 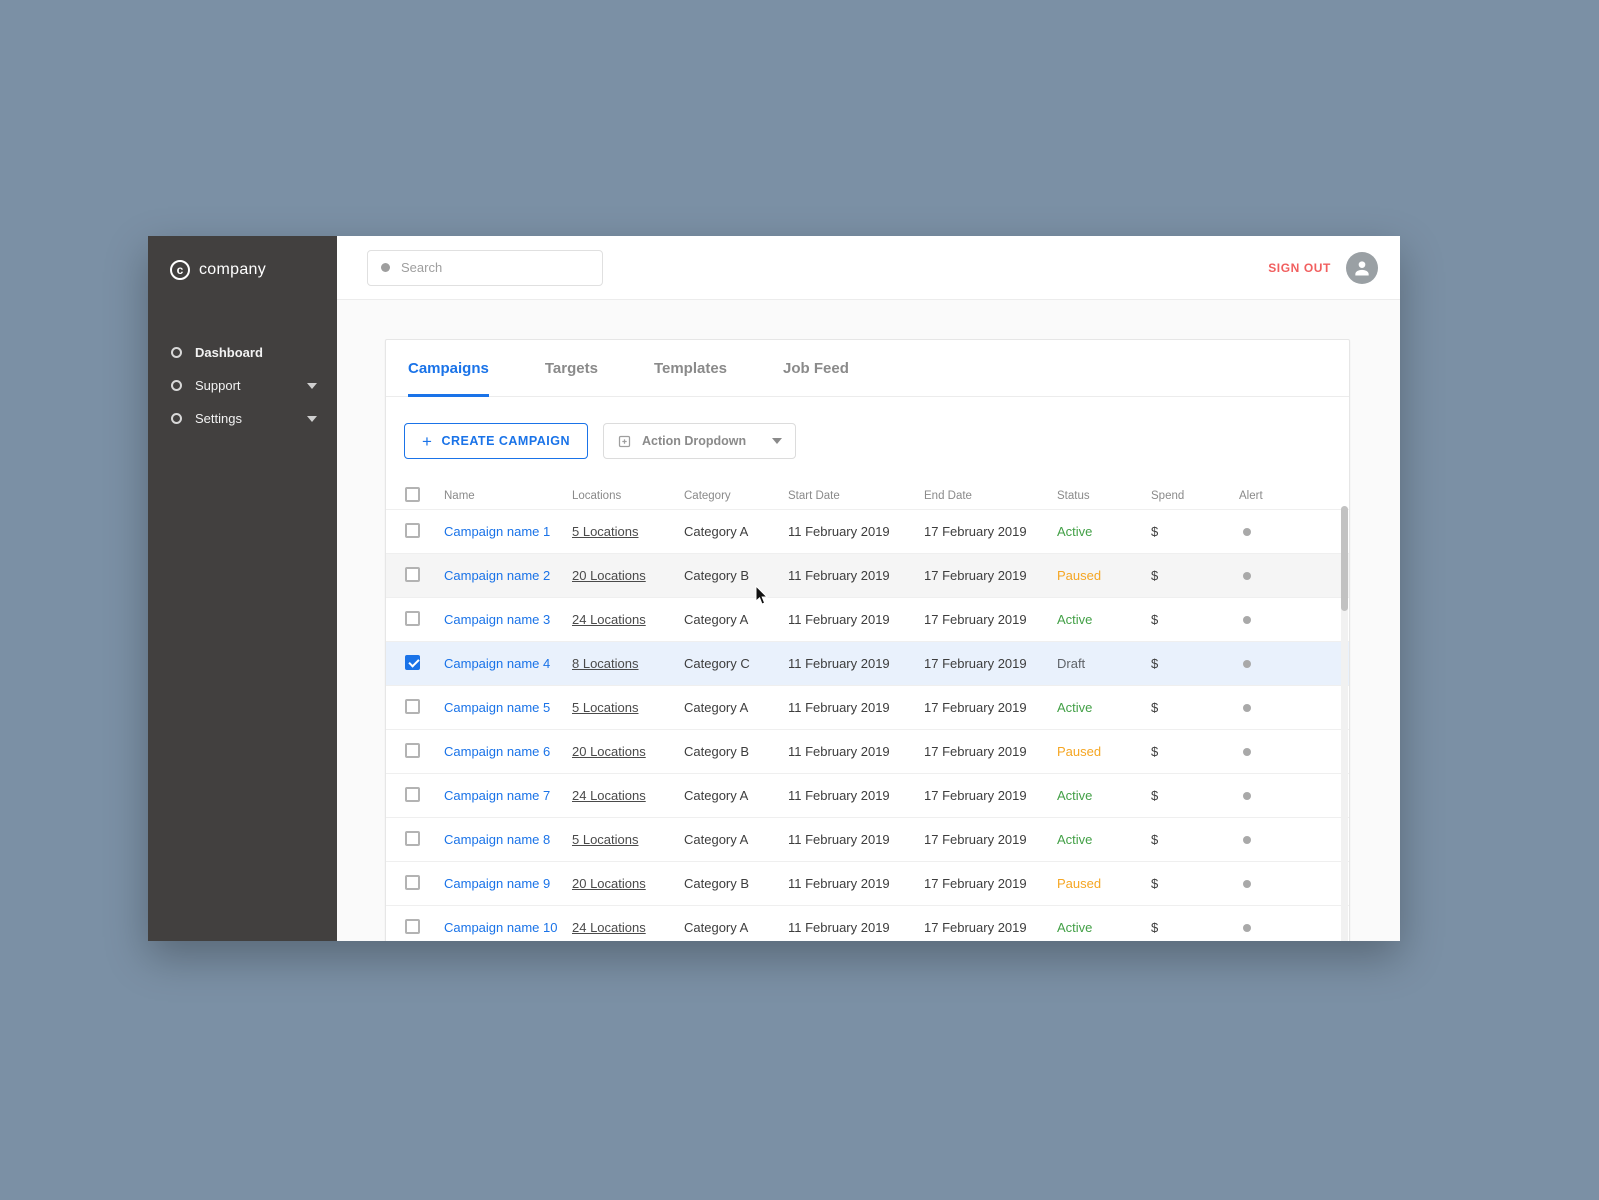 I want to click on search-input, so click(x=495, y=267).